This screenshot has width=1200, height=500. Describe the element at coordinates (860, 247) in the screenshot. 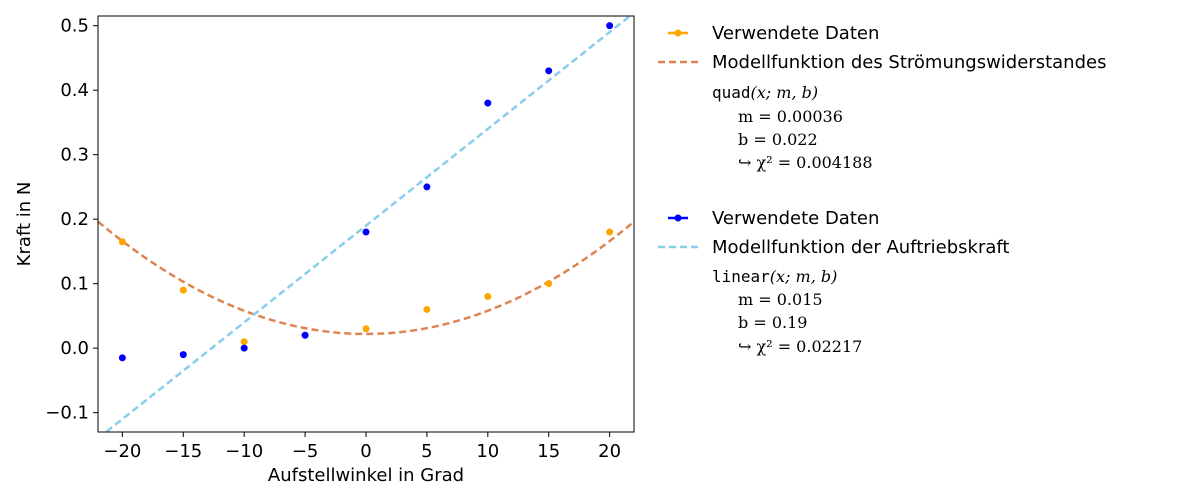

I see `legend-lift-model-label: Modellfunktion der Auftriebskraft` at that location.